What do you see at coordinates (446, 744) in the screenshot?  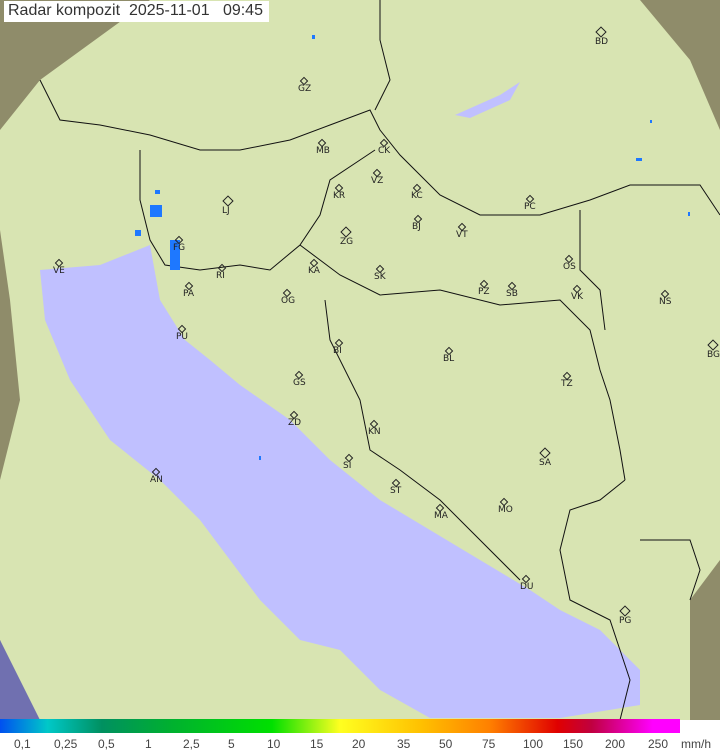 I see `legend-tick-label: 50` at bounding box center [446, 744].